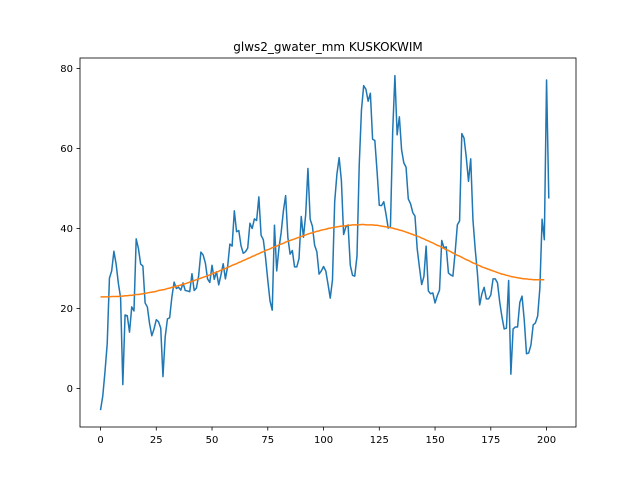 This screenshot has width=640, height=480. Describe the element at coordinates (70, 389) in the screenshot. I see `y-tick-label: 0` at that location.